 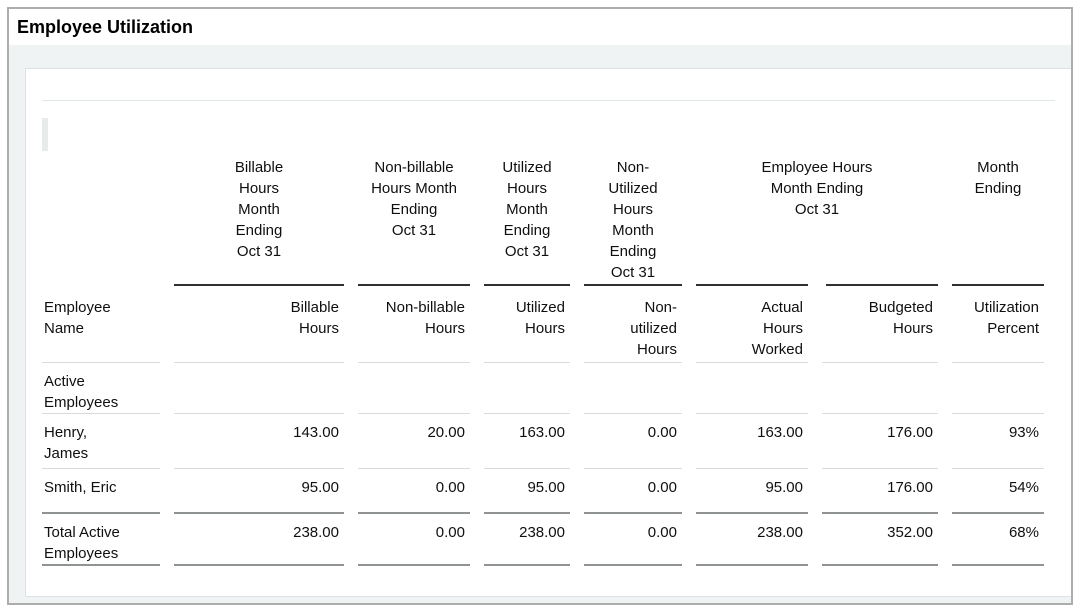 I want to click on group-header-cell: Non- Utilized Hours Month Ending Oct 31, so click(x=633, y=221).